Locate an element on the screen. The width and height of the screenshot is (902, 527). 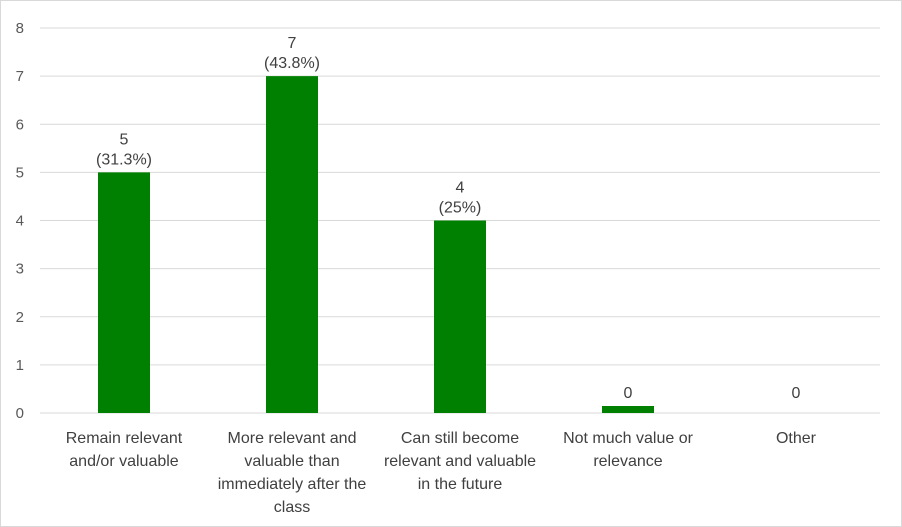
data-label: 7 is located at coordinates (292, 43).